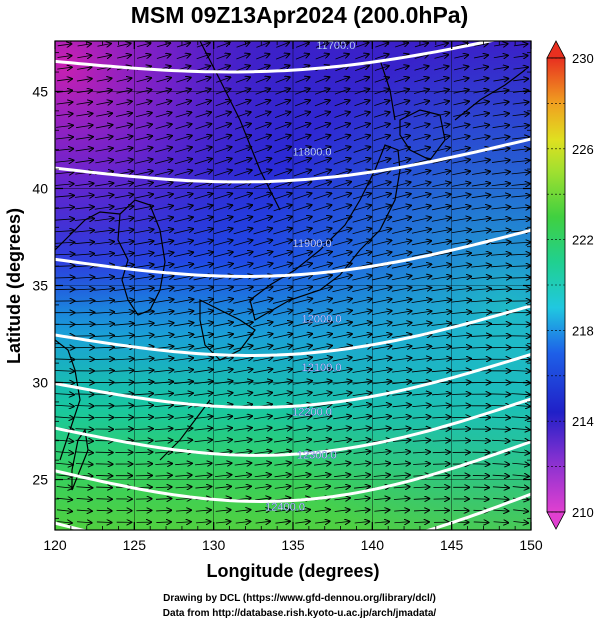 The height and width of the screenshot is (625, 599). Describe the element at coordinates (14, 286) in the screenshot. I see `y-axis-label: Latitude (degrees)` at that location.